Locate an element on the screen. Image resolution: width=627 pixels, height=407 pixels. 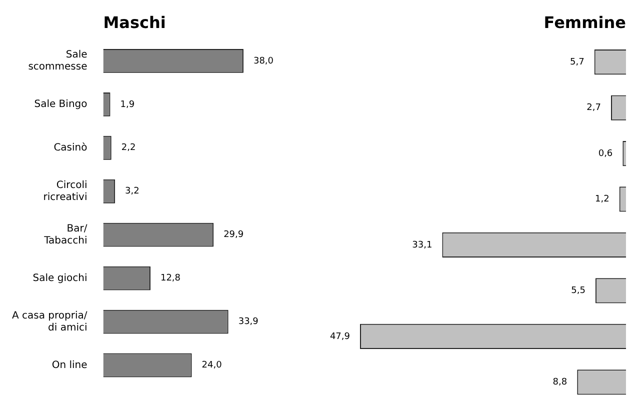
y-tick-label: Casinò is located at coordinates (71, 148).